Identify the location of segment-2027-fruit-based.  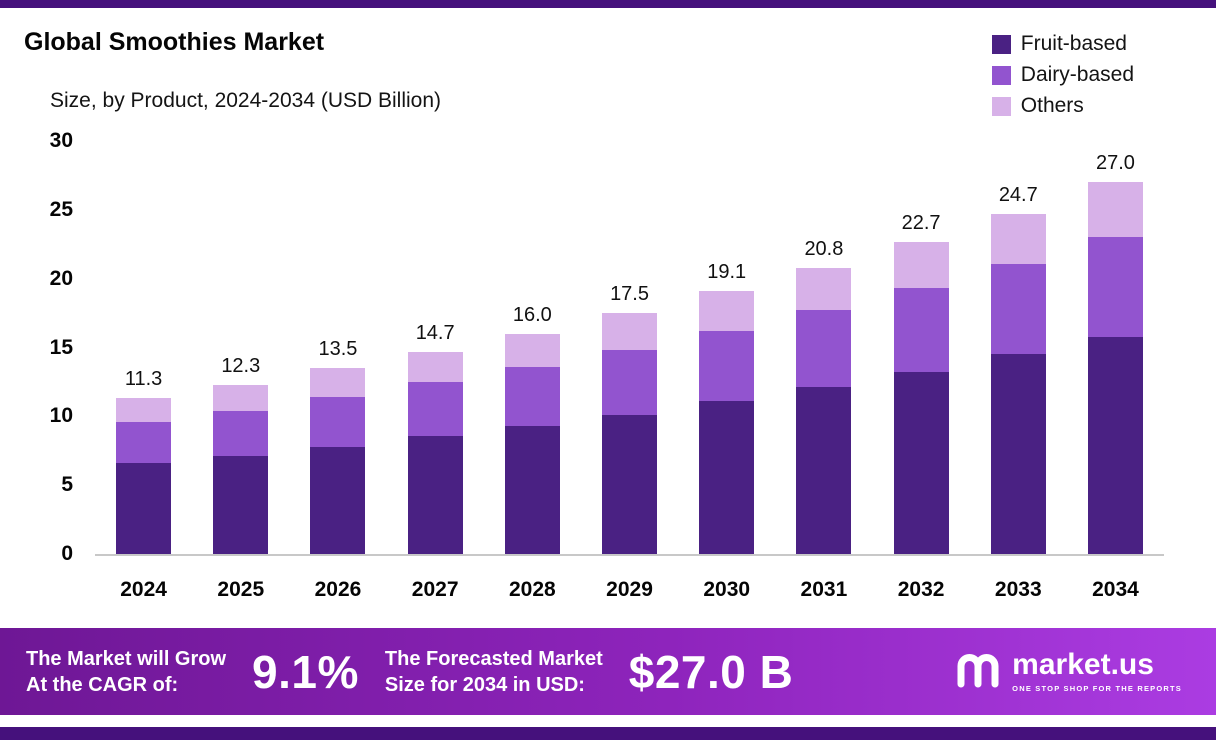
(435, 494).